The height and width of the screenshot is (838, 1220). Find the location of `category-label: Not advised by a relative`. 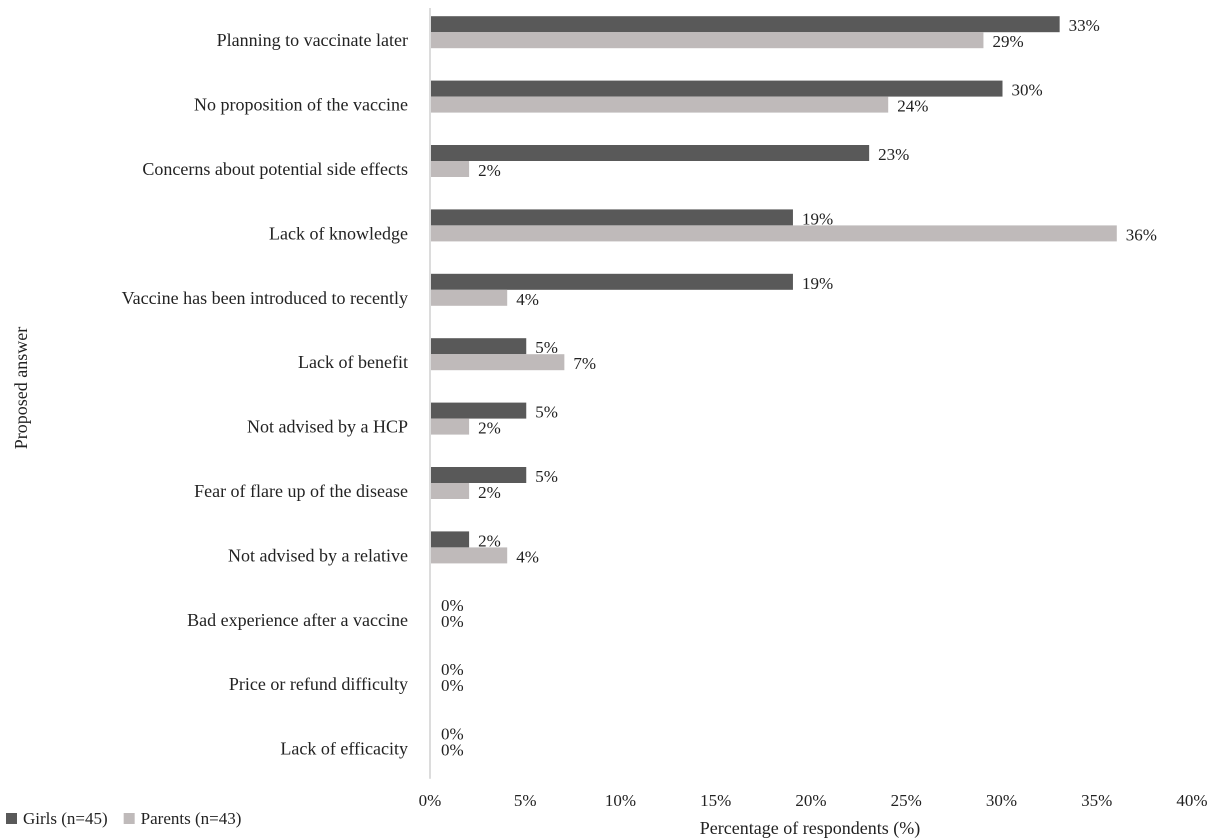

category-label: Not advised by a relative is located at coordinates (318, 555).